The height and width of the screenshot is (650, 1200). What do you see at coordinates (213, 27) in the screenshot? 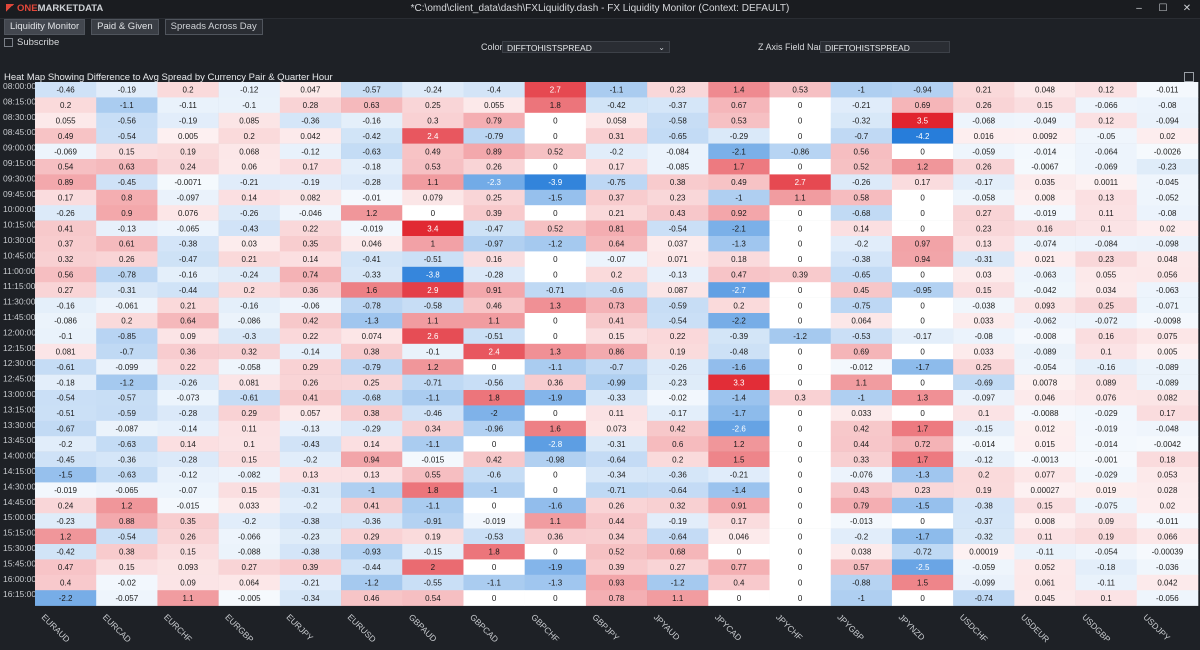
I see `tab-spreads-across-day: Spreads Across Day` at bounding box center [213, 27].